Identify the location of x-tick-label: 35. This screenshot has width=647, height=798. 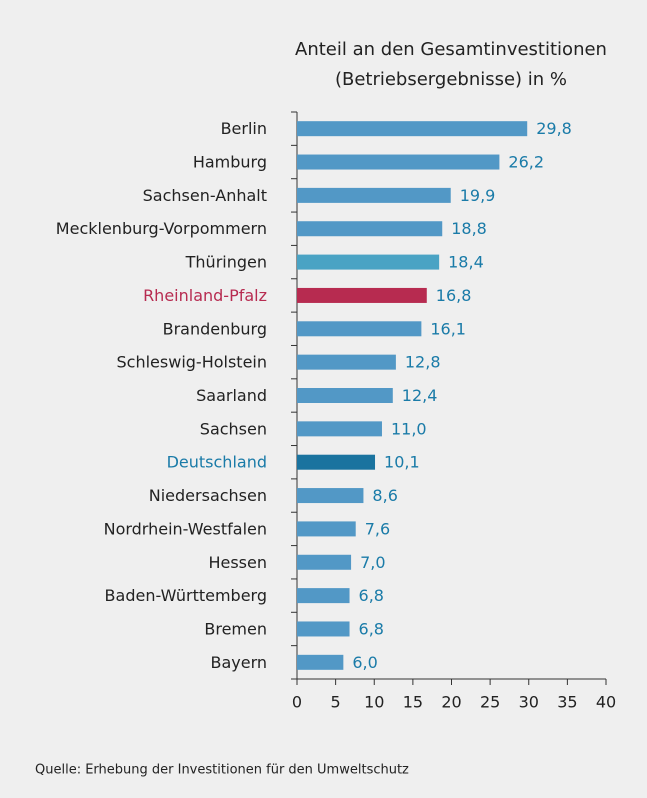
(567, 702).